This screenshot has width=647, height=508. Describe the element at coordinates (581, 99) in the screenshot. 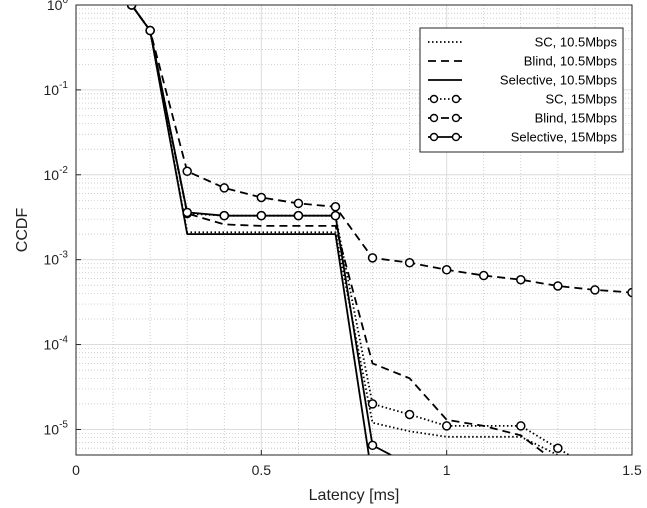

I see `legend-label: SC, 15Mbps` at that location.